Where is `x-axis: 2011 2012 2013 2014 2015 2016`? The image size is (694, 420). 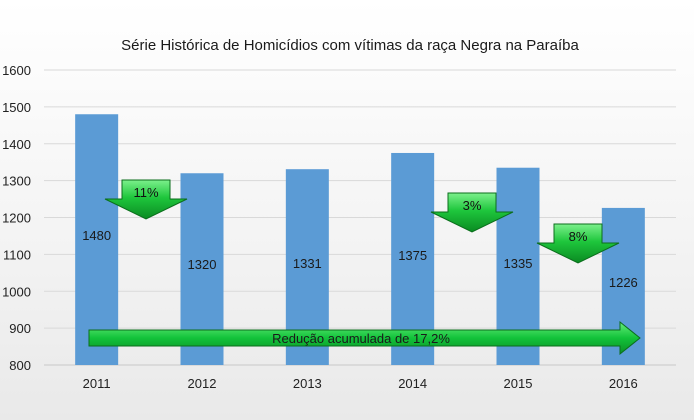
x-axis: 2011 2012 2013 2014 2015 2016 is located at coordinates (360, 383).